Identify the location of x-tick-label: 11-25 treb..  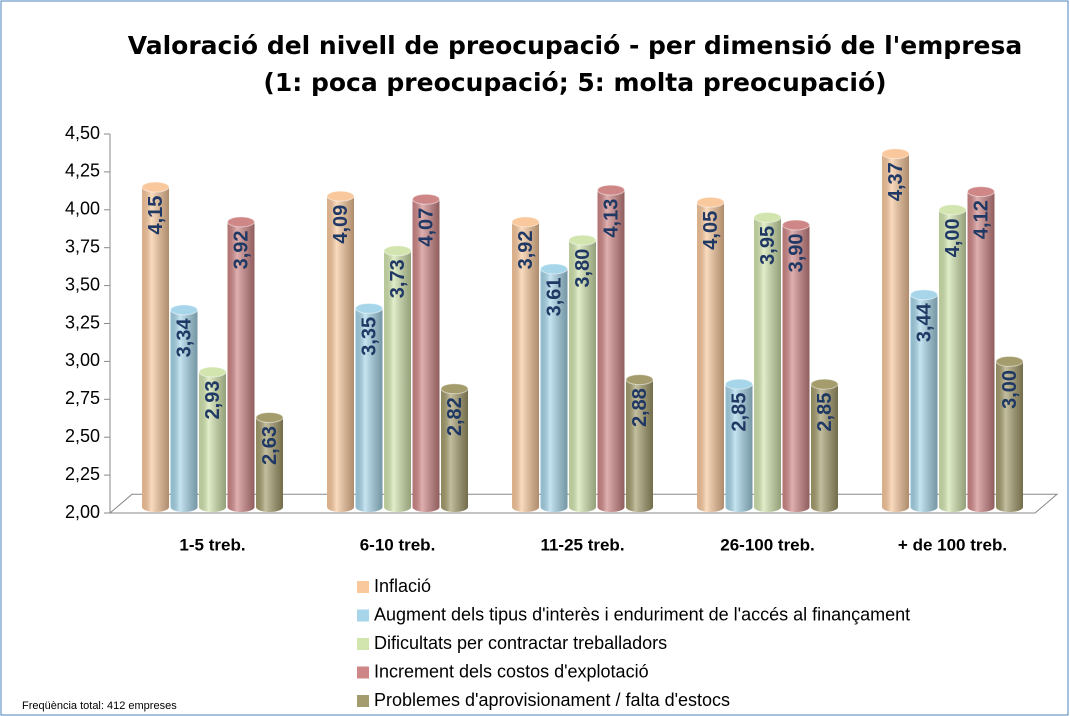
(582, 544).